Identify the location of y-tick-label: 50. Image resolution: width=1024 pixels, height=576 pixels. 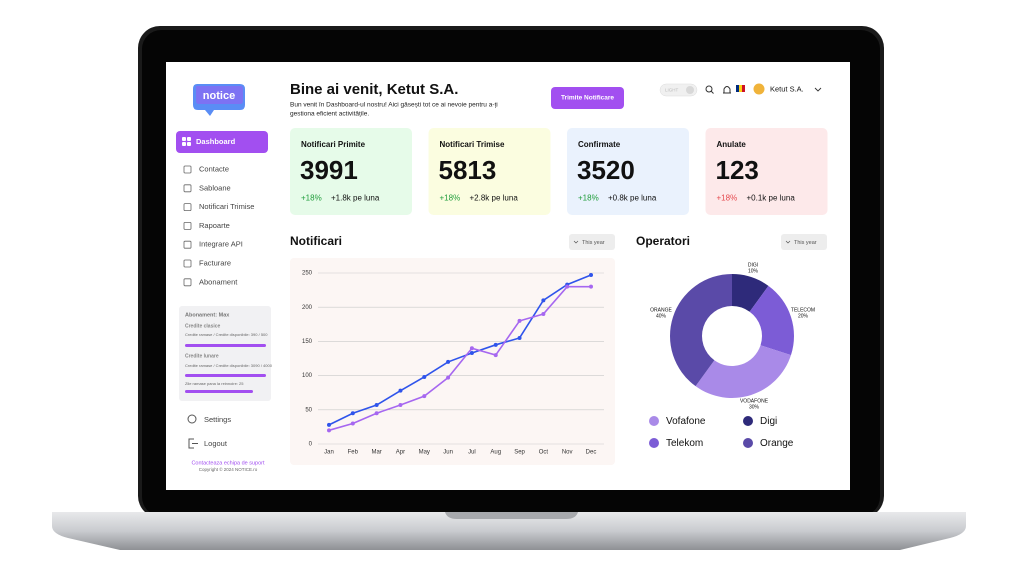
(308, 410).